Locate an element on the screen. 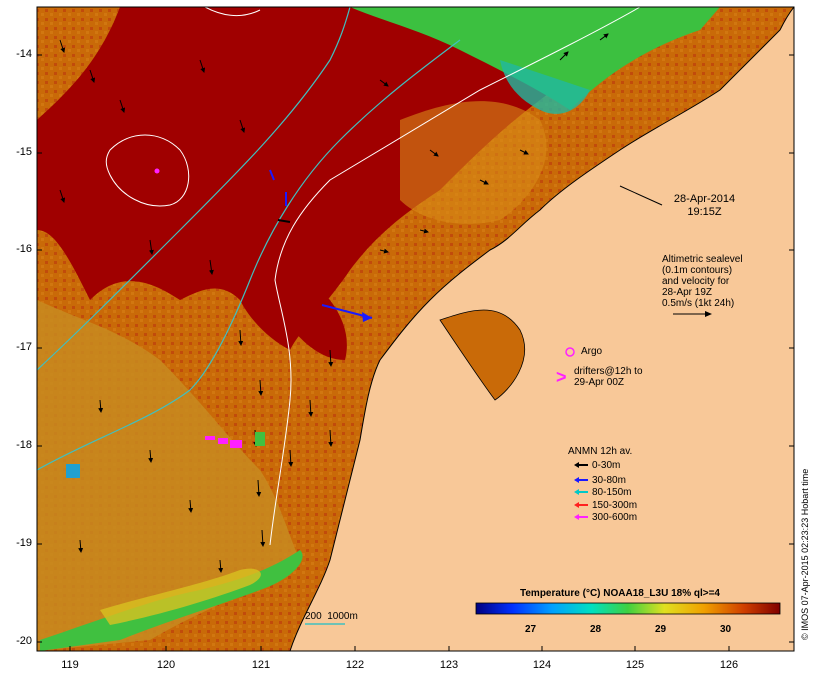 The image size is (820, 680). isobath-legend-label: 200 1000m is located at coordinates (331, 616).